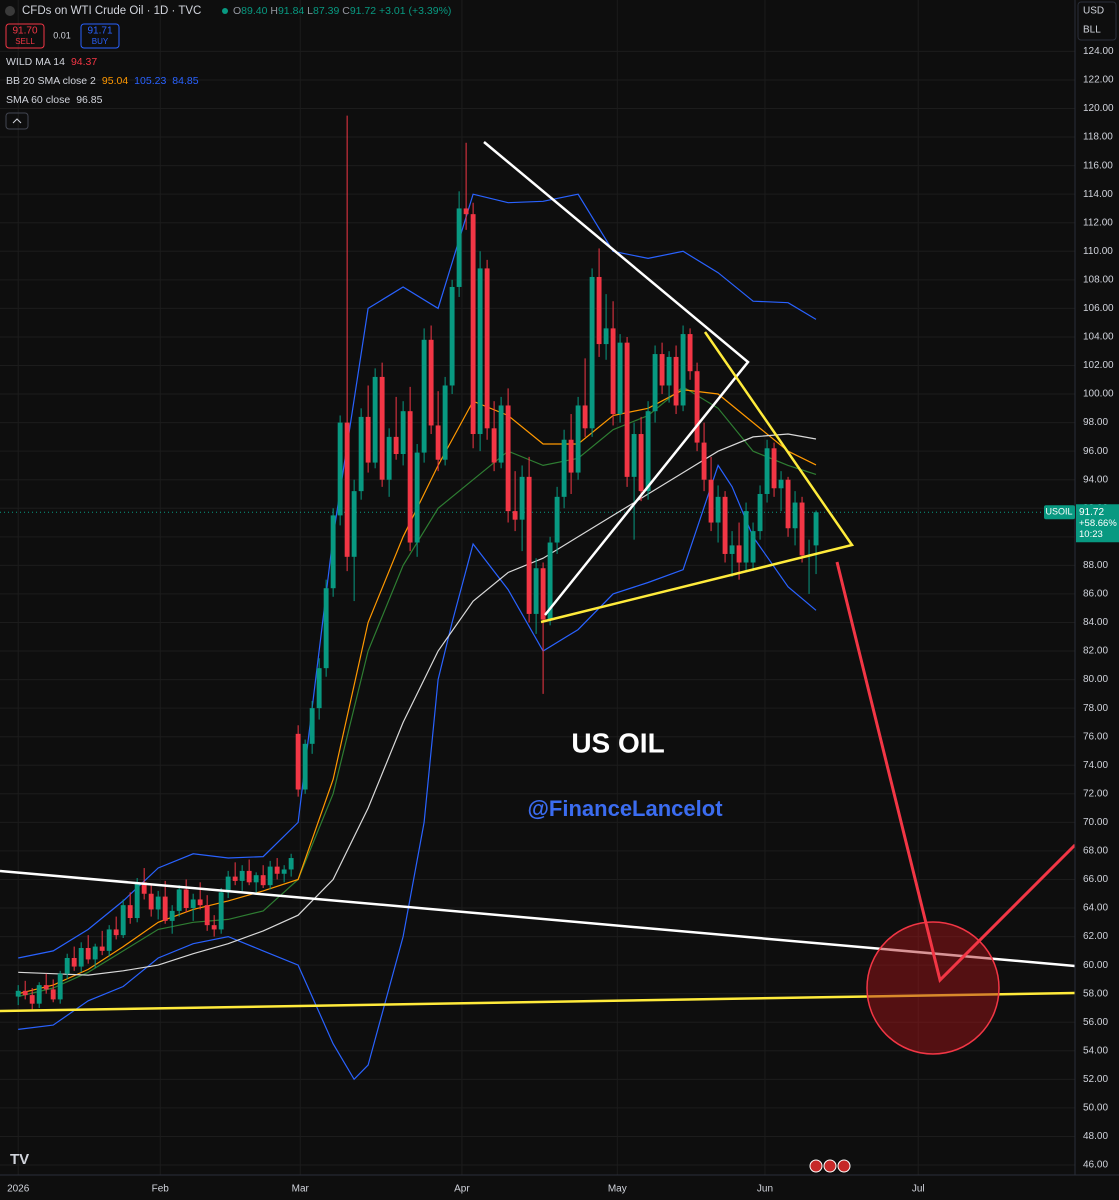 The width and height of the screenshot is (1119, 1200). Describe the element at coordinates (462, 1189) in the screenshot. I see `x-tick-label: Apr` at that location.